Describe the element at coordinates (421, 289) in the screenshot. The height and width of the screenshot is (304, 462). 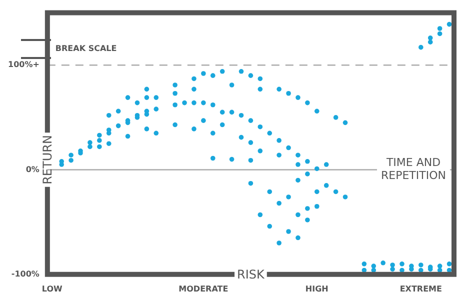
I see `x-tick-label: EXTREME` at that location.